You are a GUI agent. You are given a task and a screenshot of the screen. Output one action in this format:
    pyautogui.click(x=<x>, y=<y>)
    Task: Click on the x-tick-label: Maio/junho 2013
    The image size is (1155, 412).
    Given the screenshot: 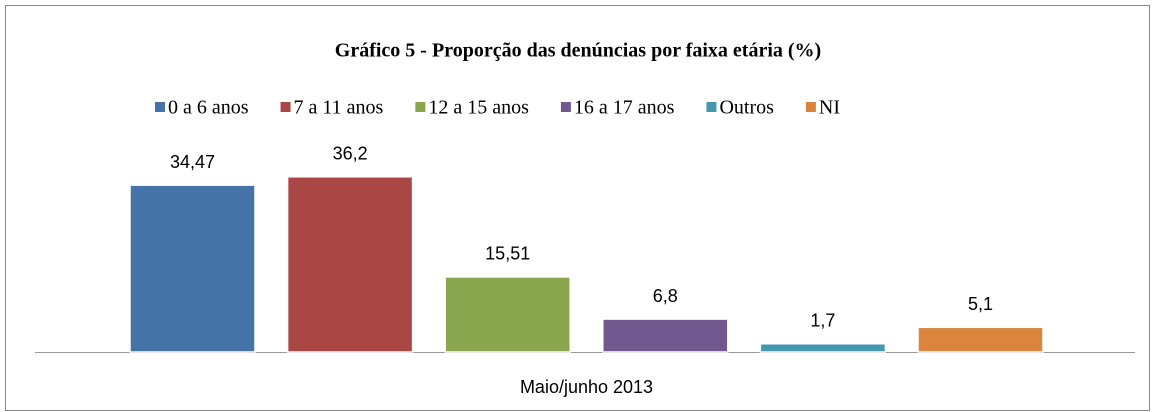 What is the action you would take?
    pyautogui.click(x=586, y=387)
    